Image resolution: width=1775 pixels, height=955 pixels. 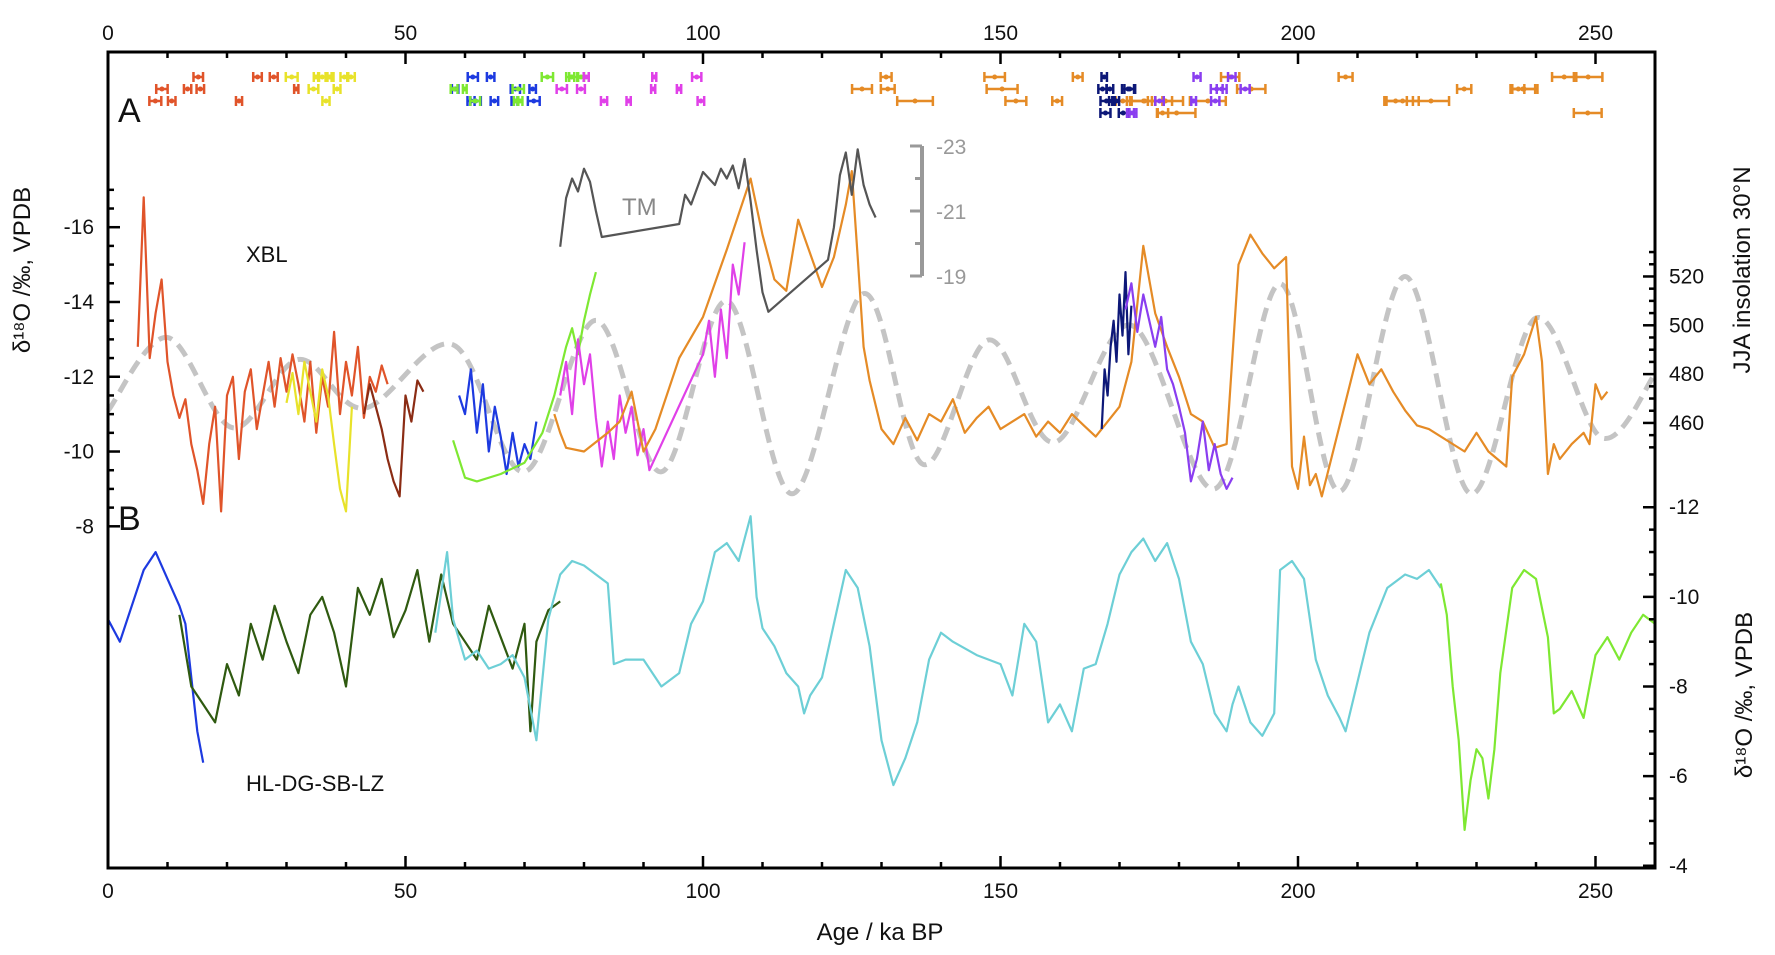 What do you see at coordinates (951, 147) in the screenshot?
I see `tm-inset-tick-label: -23` at bounding box center [951, 147].